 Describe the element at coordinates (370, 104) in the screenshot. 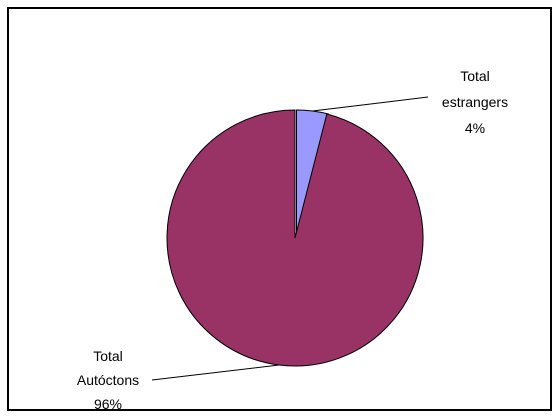

I see `leader-line-estrangers` at that location.